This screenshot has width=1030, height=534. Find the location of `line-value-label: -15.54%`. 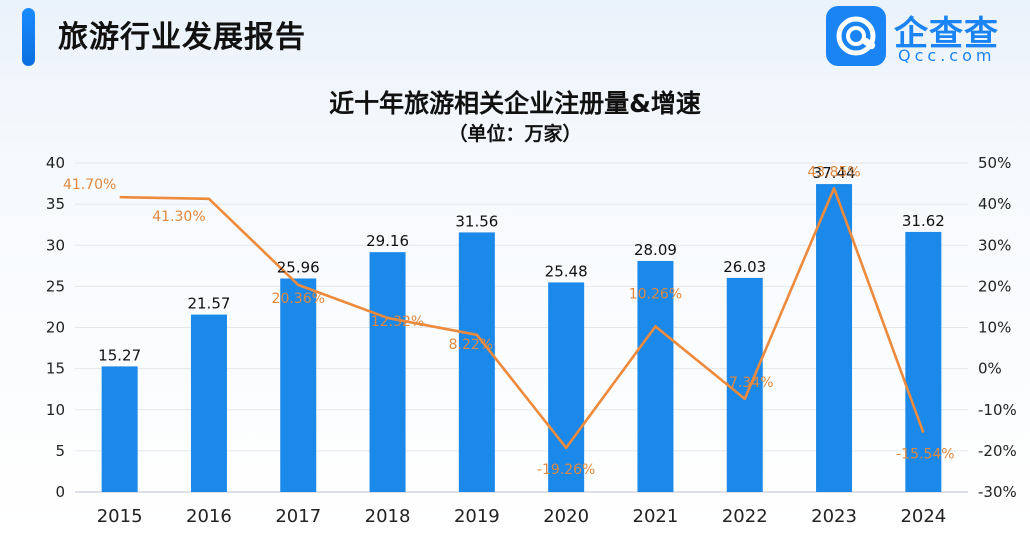

line-value-label: -15.54% is located at coordinates (925, 455).